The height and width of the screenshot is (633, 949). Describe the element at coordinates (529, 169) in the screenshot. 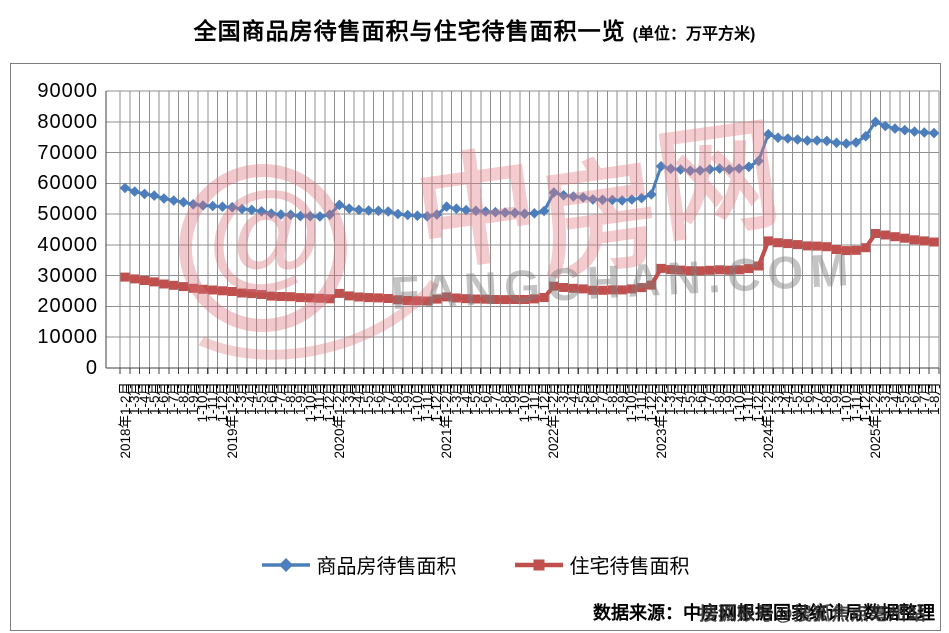

I see `series-商品房待售面积` at that location.